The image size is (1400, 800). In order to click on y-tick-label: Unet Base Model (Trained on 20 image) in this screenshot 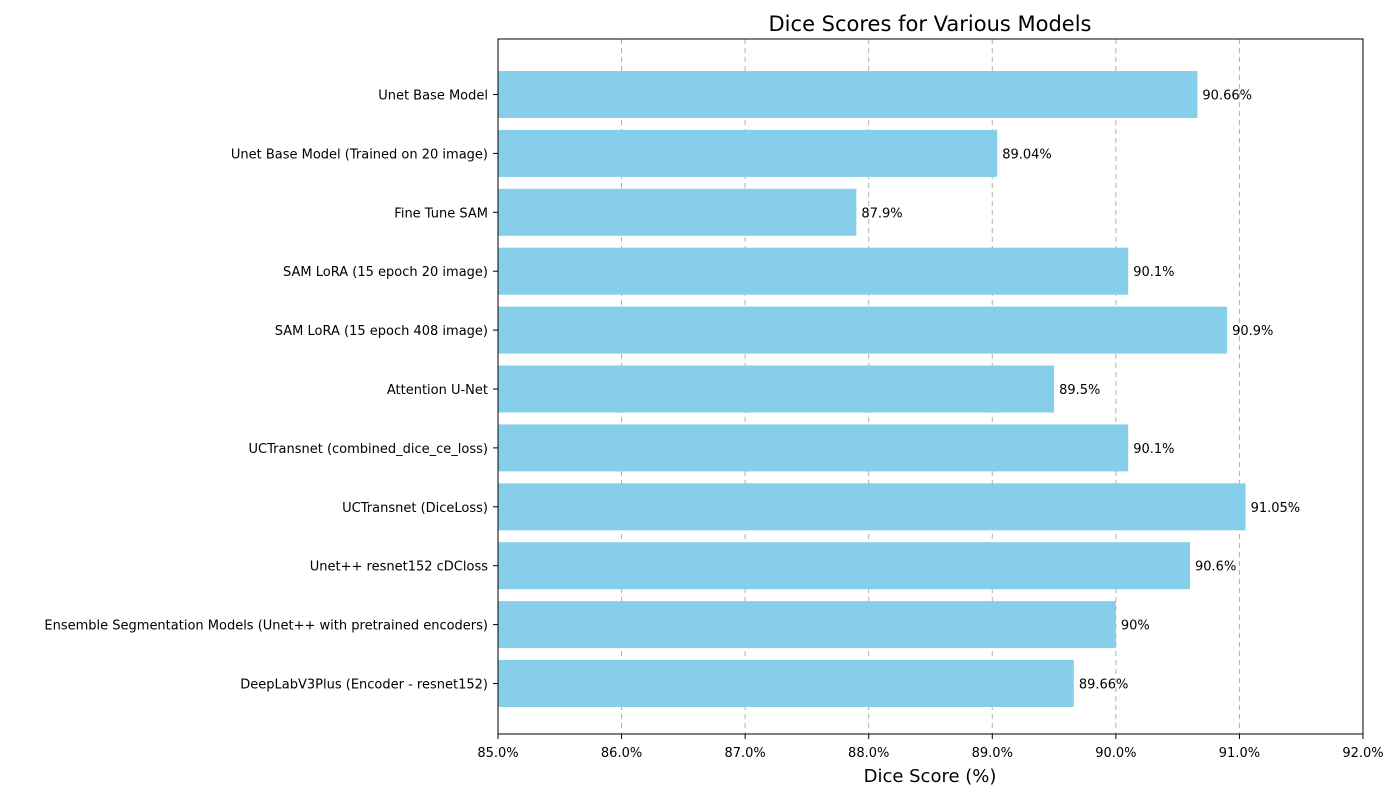, I will do `click(359, 154)`.